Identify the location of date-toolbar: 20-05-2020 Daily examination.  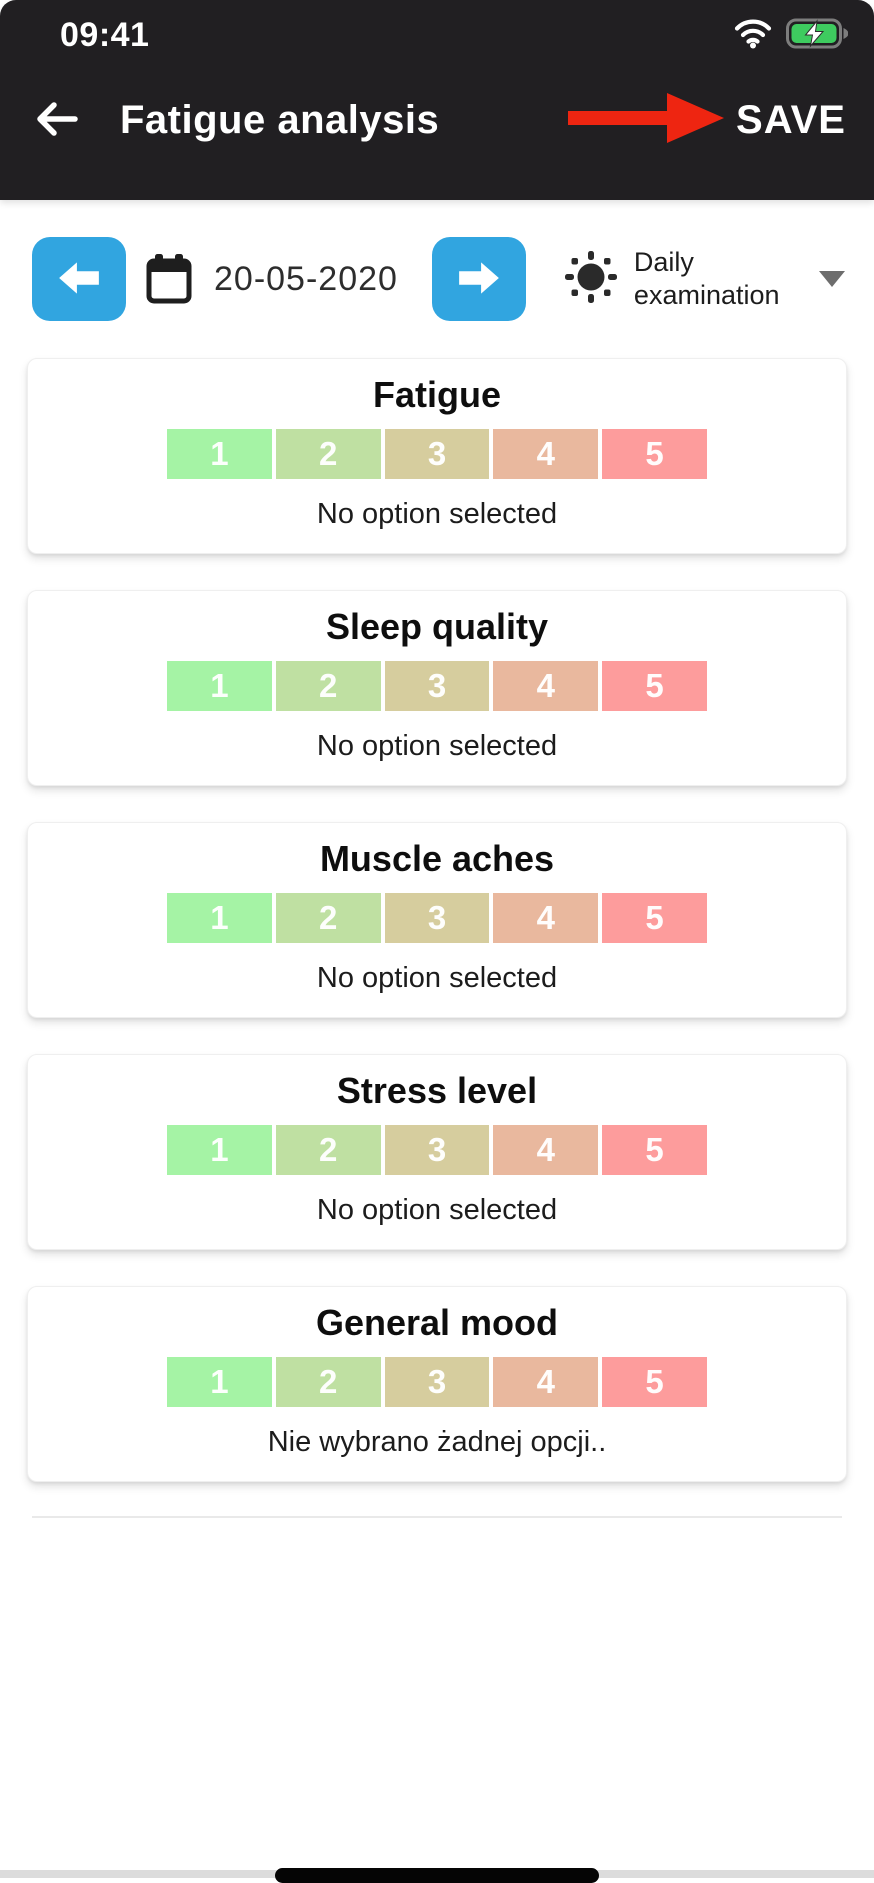
(437, 279).